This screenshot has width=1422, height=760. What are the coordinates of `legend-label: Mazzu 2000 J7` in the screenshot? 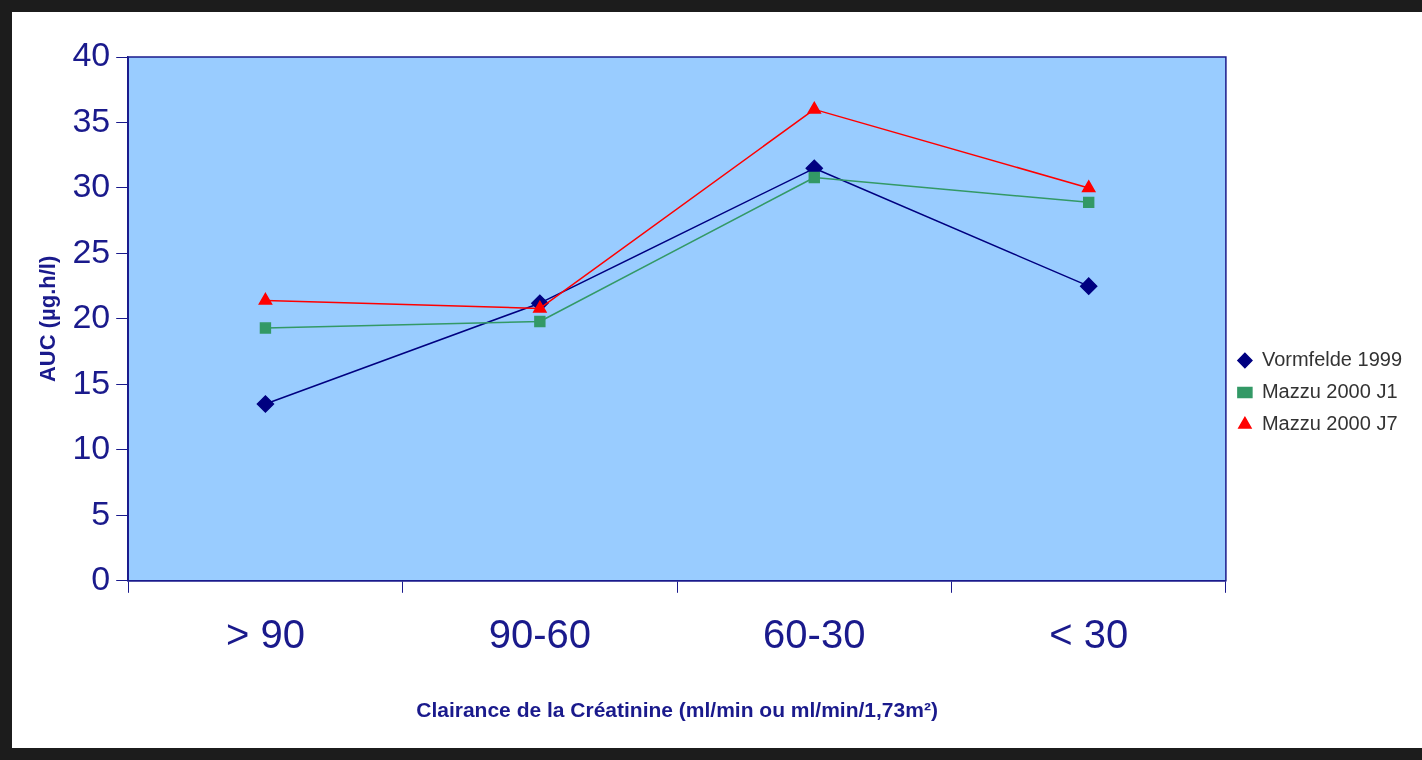 It's located at (1329, 423).